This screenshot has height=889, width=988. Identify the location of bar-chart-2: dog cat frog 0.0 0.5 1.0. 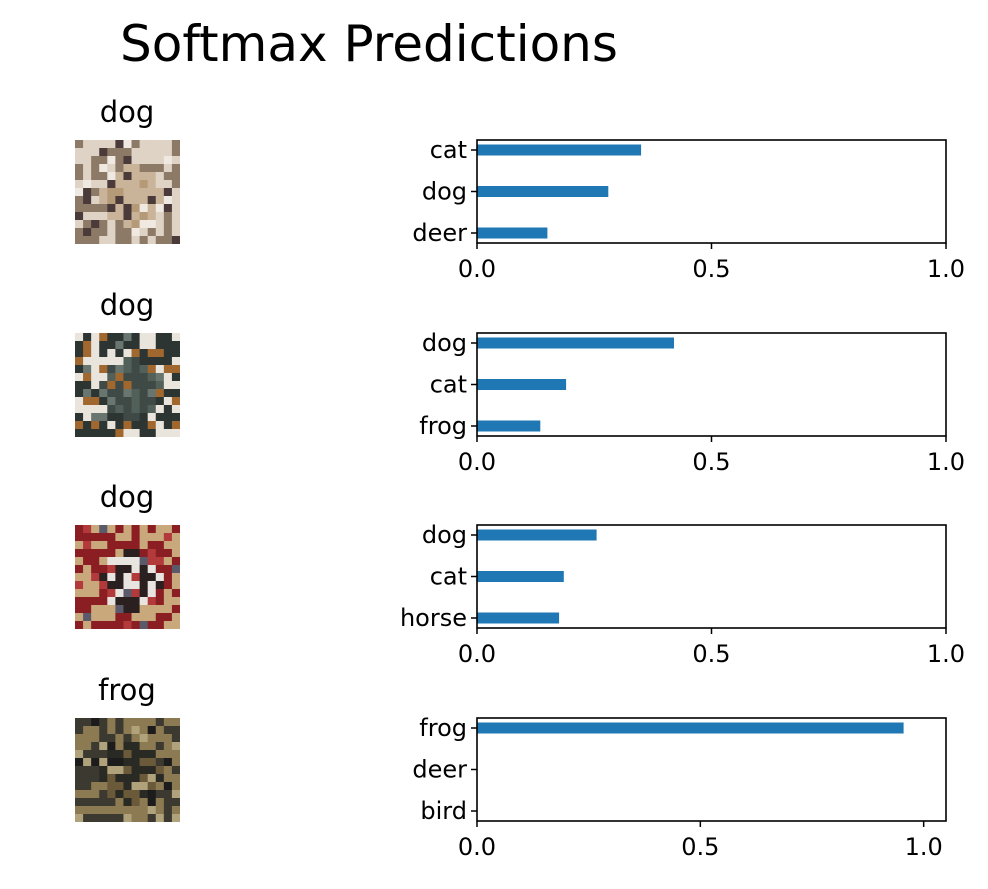
(692, 402).